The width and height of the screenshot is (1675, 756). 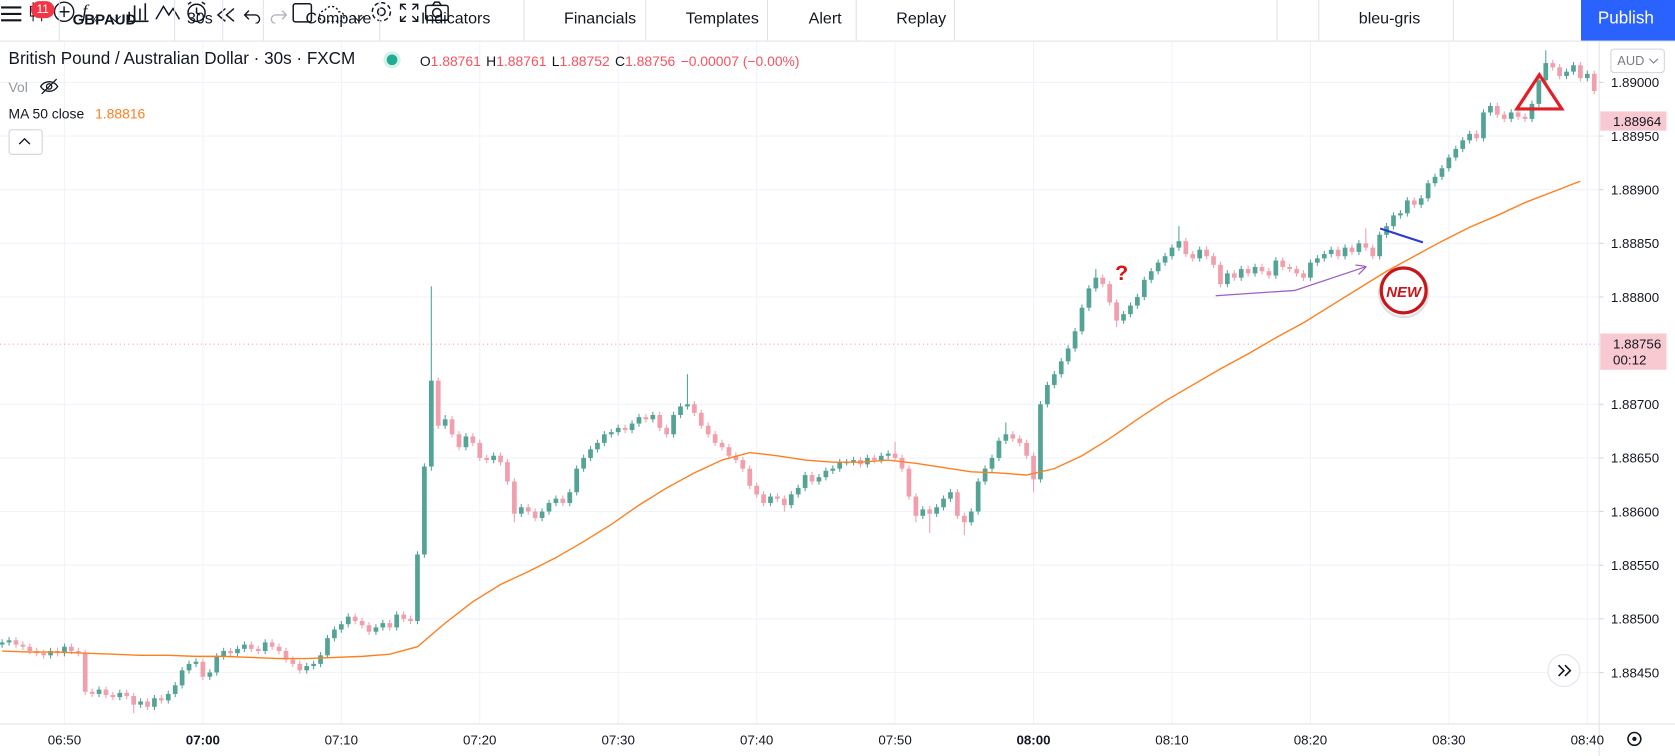 What do you see at coordinates (18, 87) in the screenshot?
I see `volume-label: Vol` at bounding box center [18, 87].